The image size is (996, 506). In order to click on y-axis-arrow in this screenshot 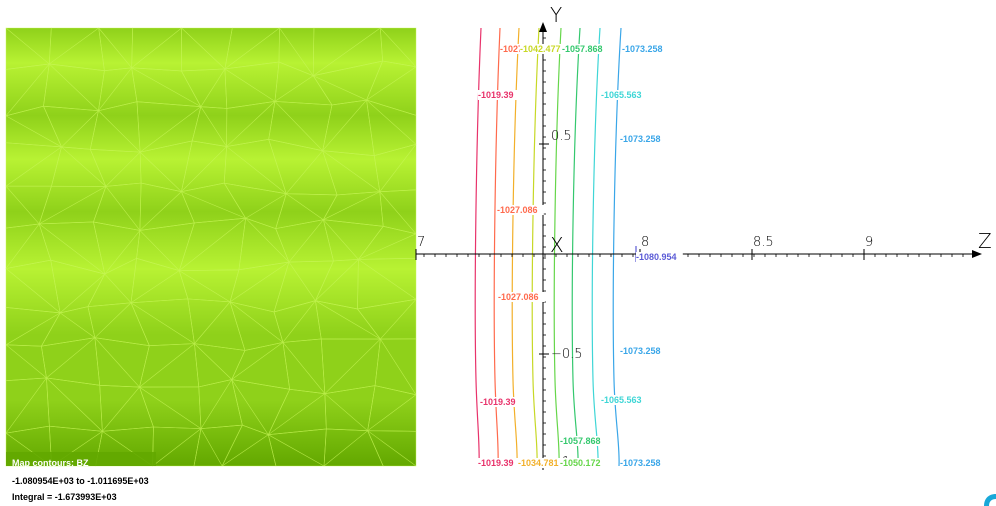, I will do `click(543, 27)`.